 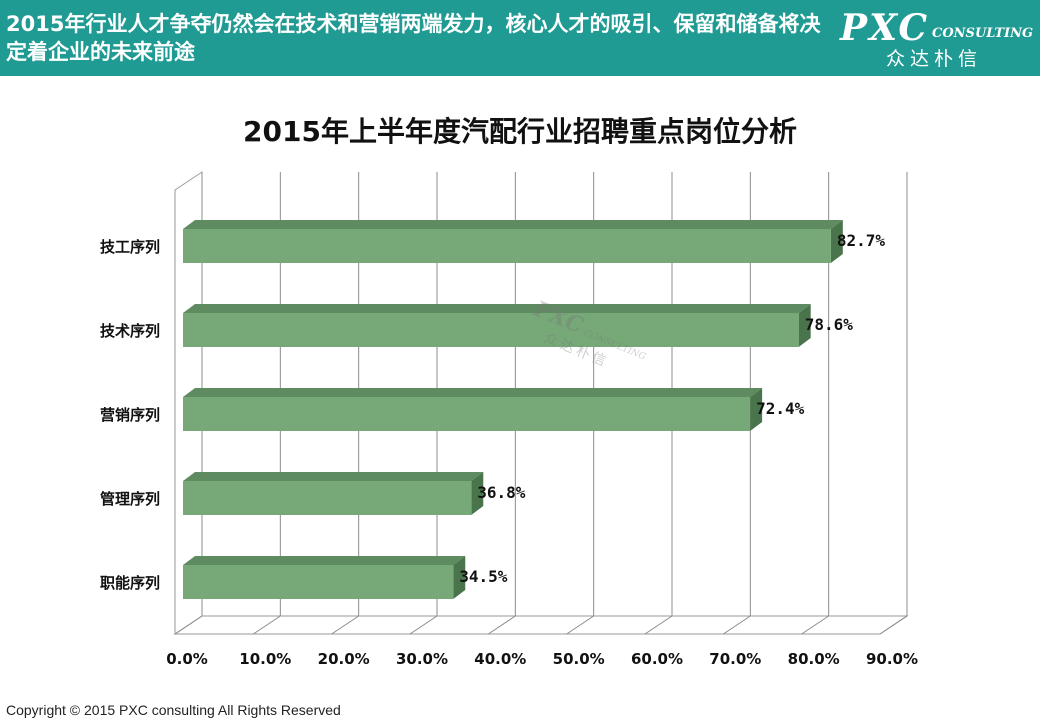 What do you see at coordinates (187, 659) in the screenshot?
I see `x-tick-label: 0.0%` at bounding box center [187, 659].